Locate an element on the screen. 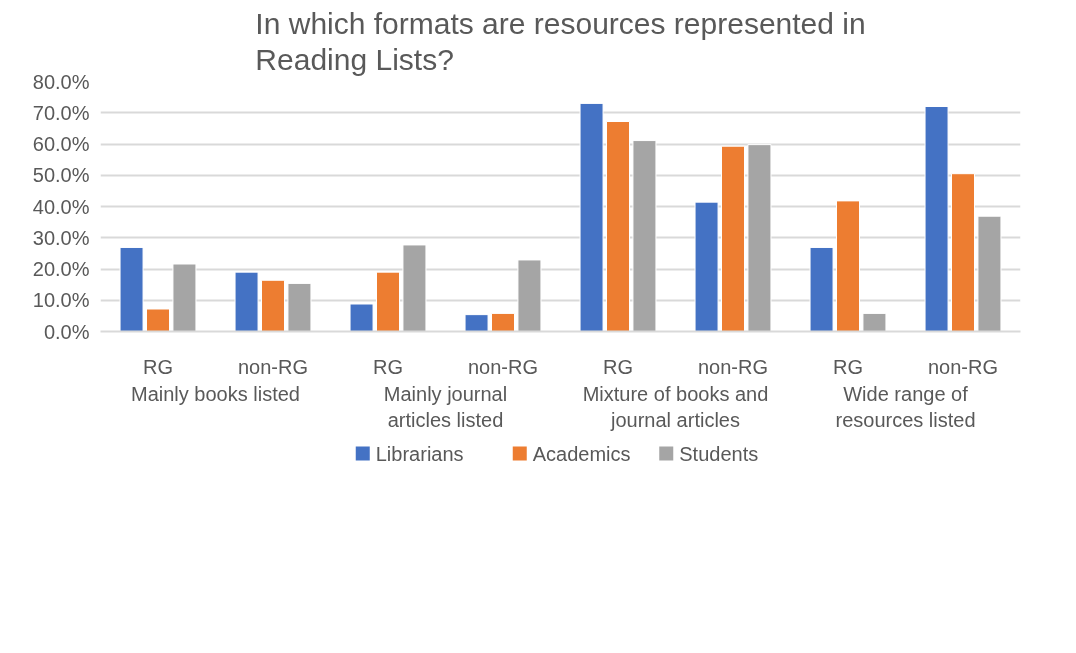 The image size is (1076, 653). y-tick-label: 30.0% is located at coordinates (61, 237).